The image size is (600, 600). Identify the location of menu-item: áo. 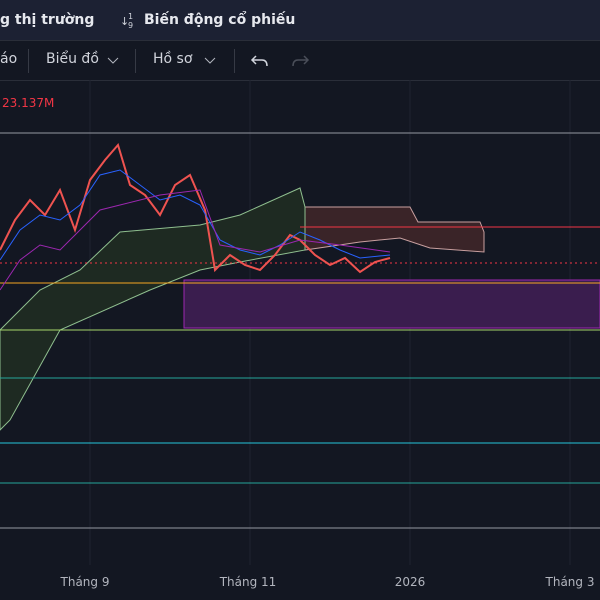
(9, 59).